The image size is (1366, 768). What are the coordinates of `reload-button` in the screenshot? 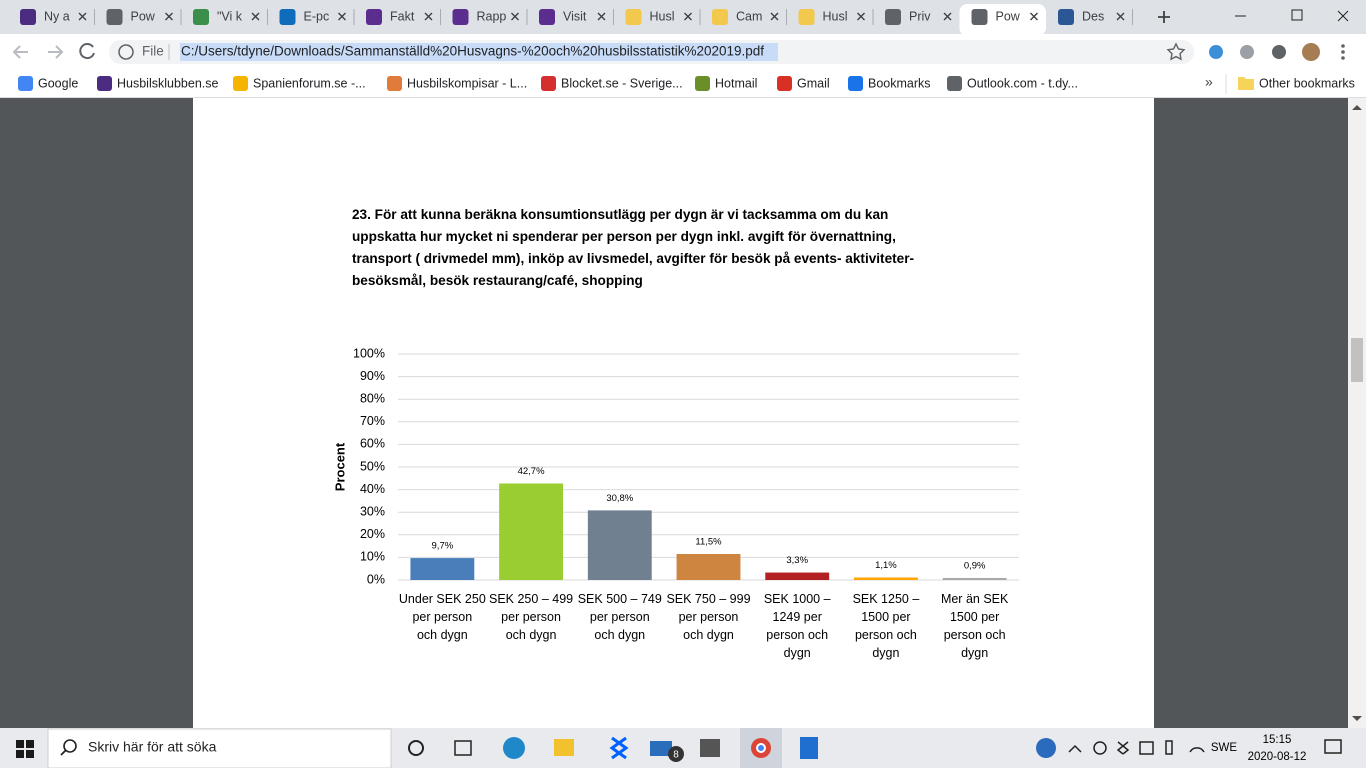 It's located at (87, 51).